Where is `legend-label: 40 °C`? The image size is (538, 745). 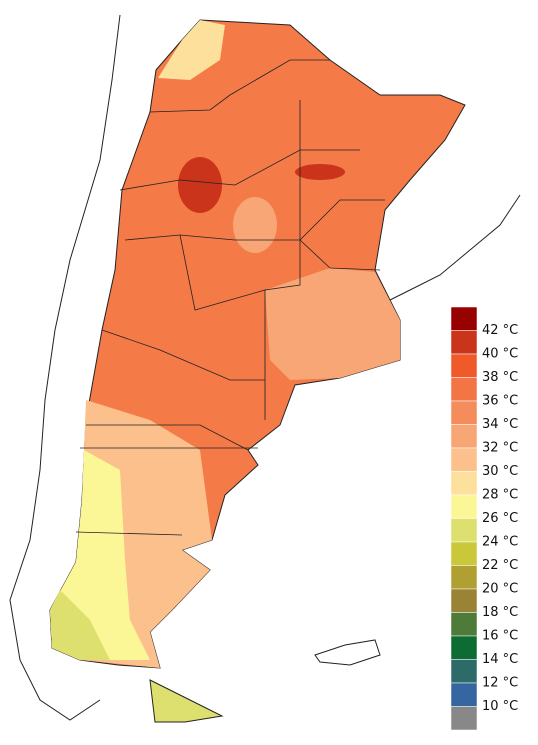
legend-label: 40 °C is located at coordinates (500, 354).